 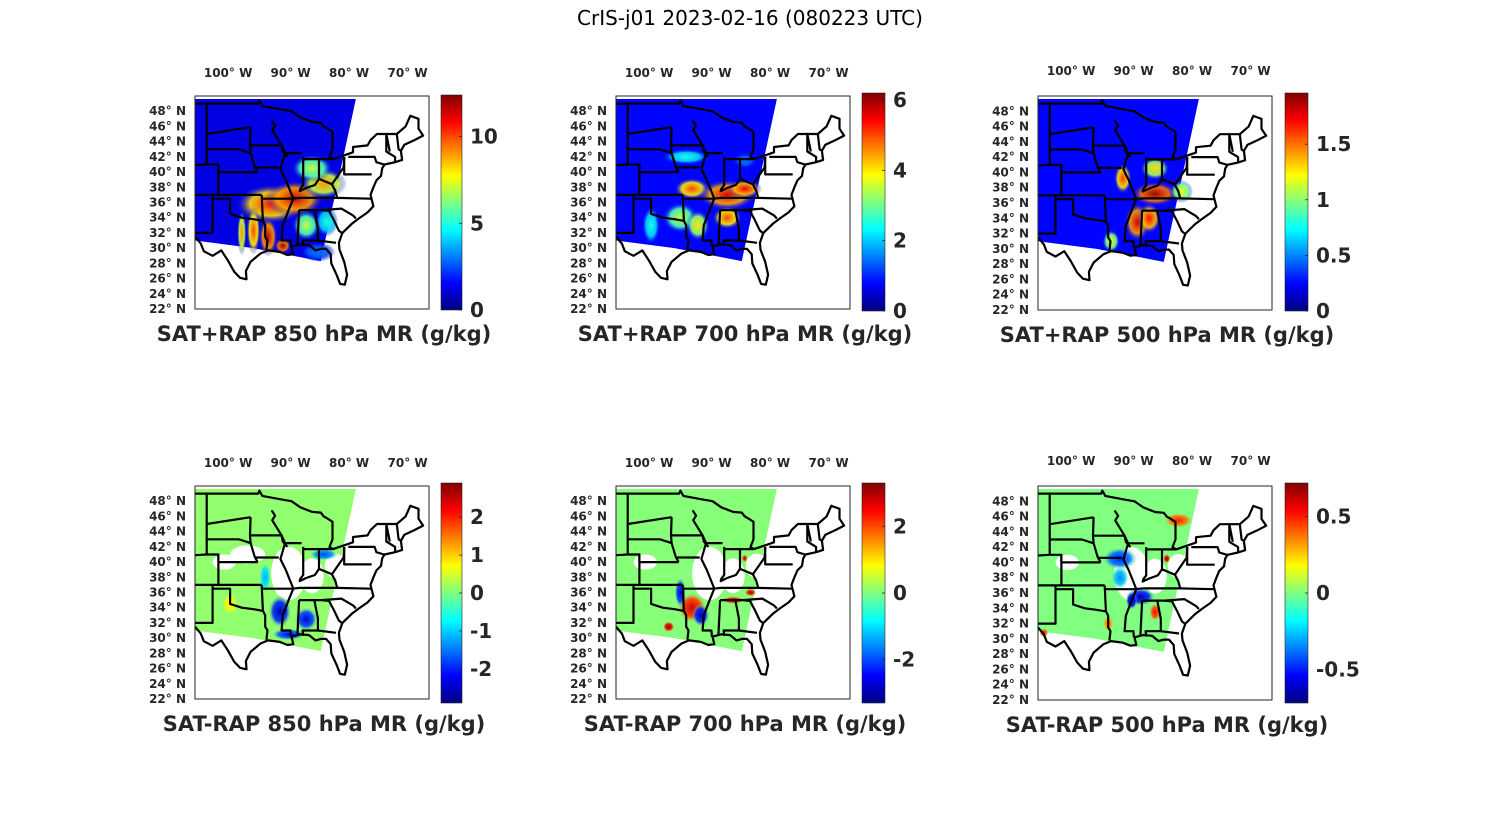 I want to click on panel-title: SAT-RAP 850 hPa MR (g/kg), so click(x=324, y=724).